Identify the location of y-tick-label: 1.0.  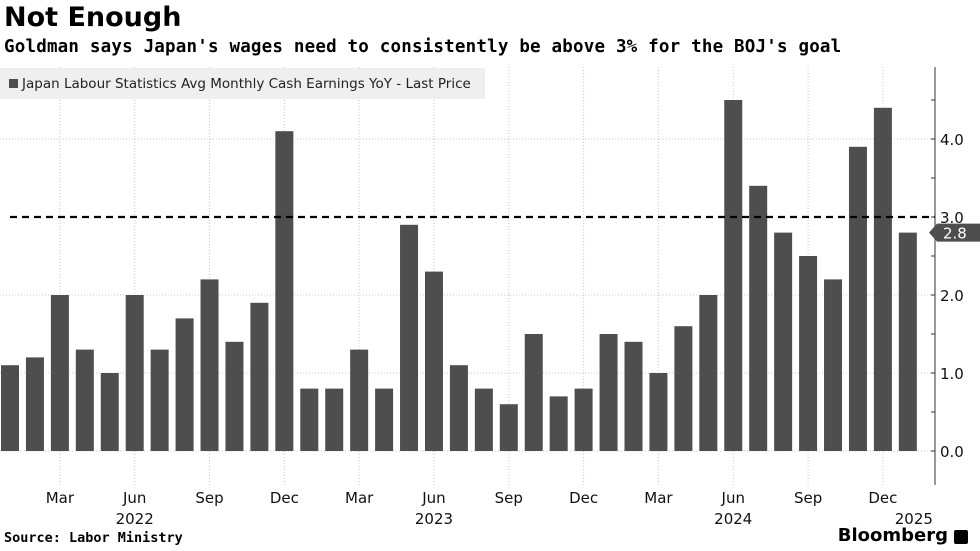
(952, 374).